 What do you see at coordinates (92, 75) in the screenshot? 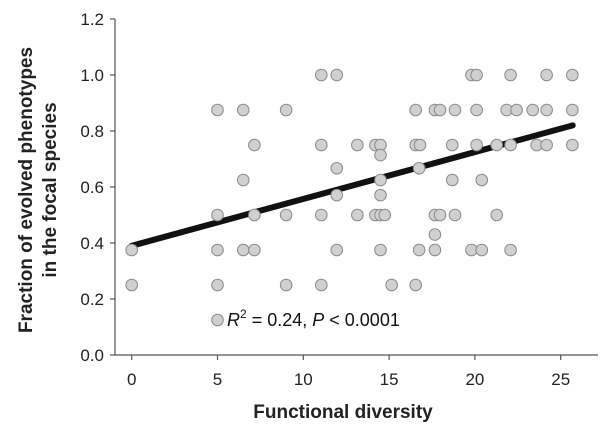
I see `y-tick-label: 1.0` at bounding box center [92, 75].